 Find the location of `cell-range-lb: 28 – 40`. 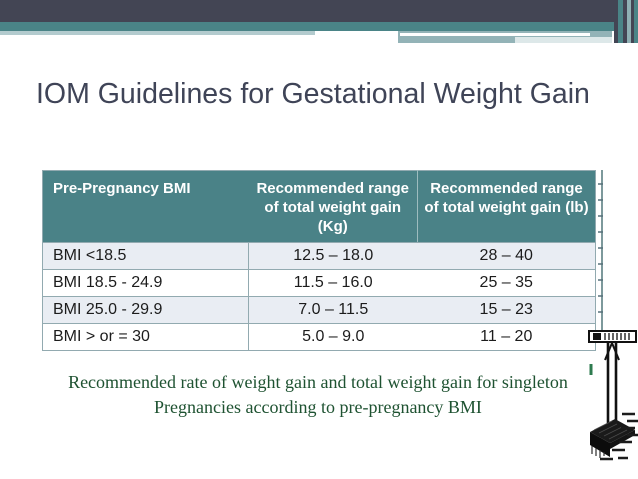

cell-range-lb: 28 – 40 is located at coordinates (506, 256).